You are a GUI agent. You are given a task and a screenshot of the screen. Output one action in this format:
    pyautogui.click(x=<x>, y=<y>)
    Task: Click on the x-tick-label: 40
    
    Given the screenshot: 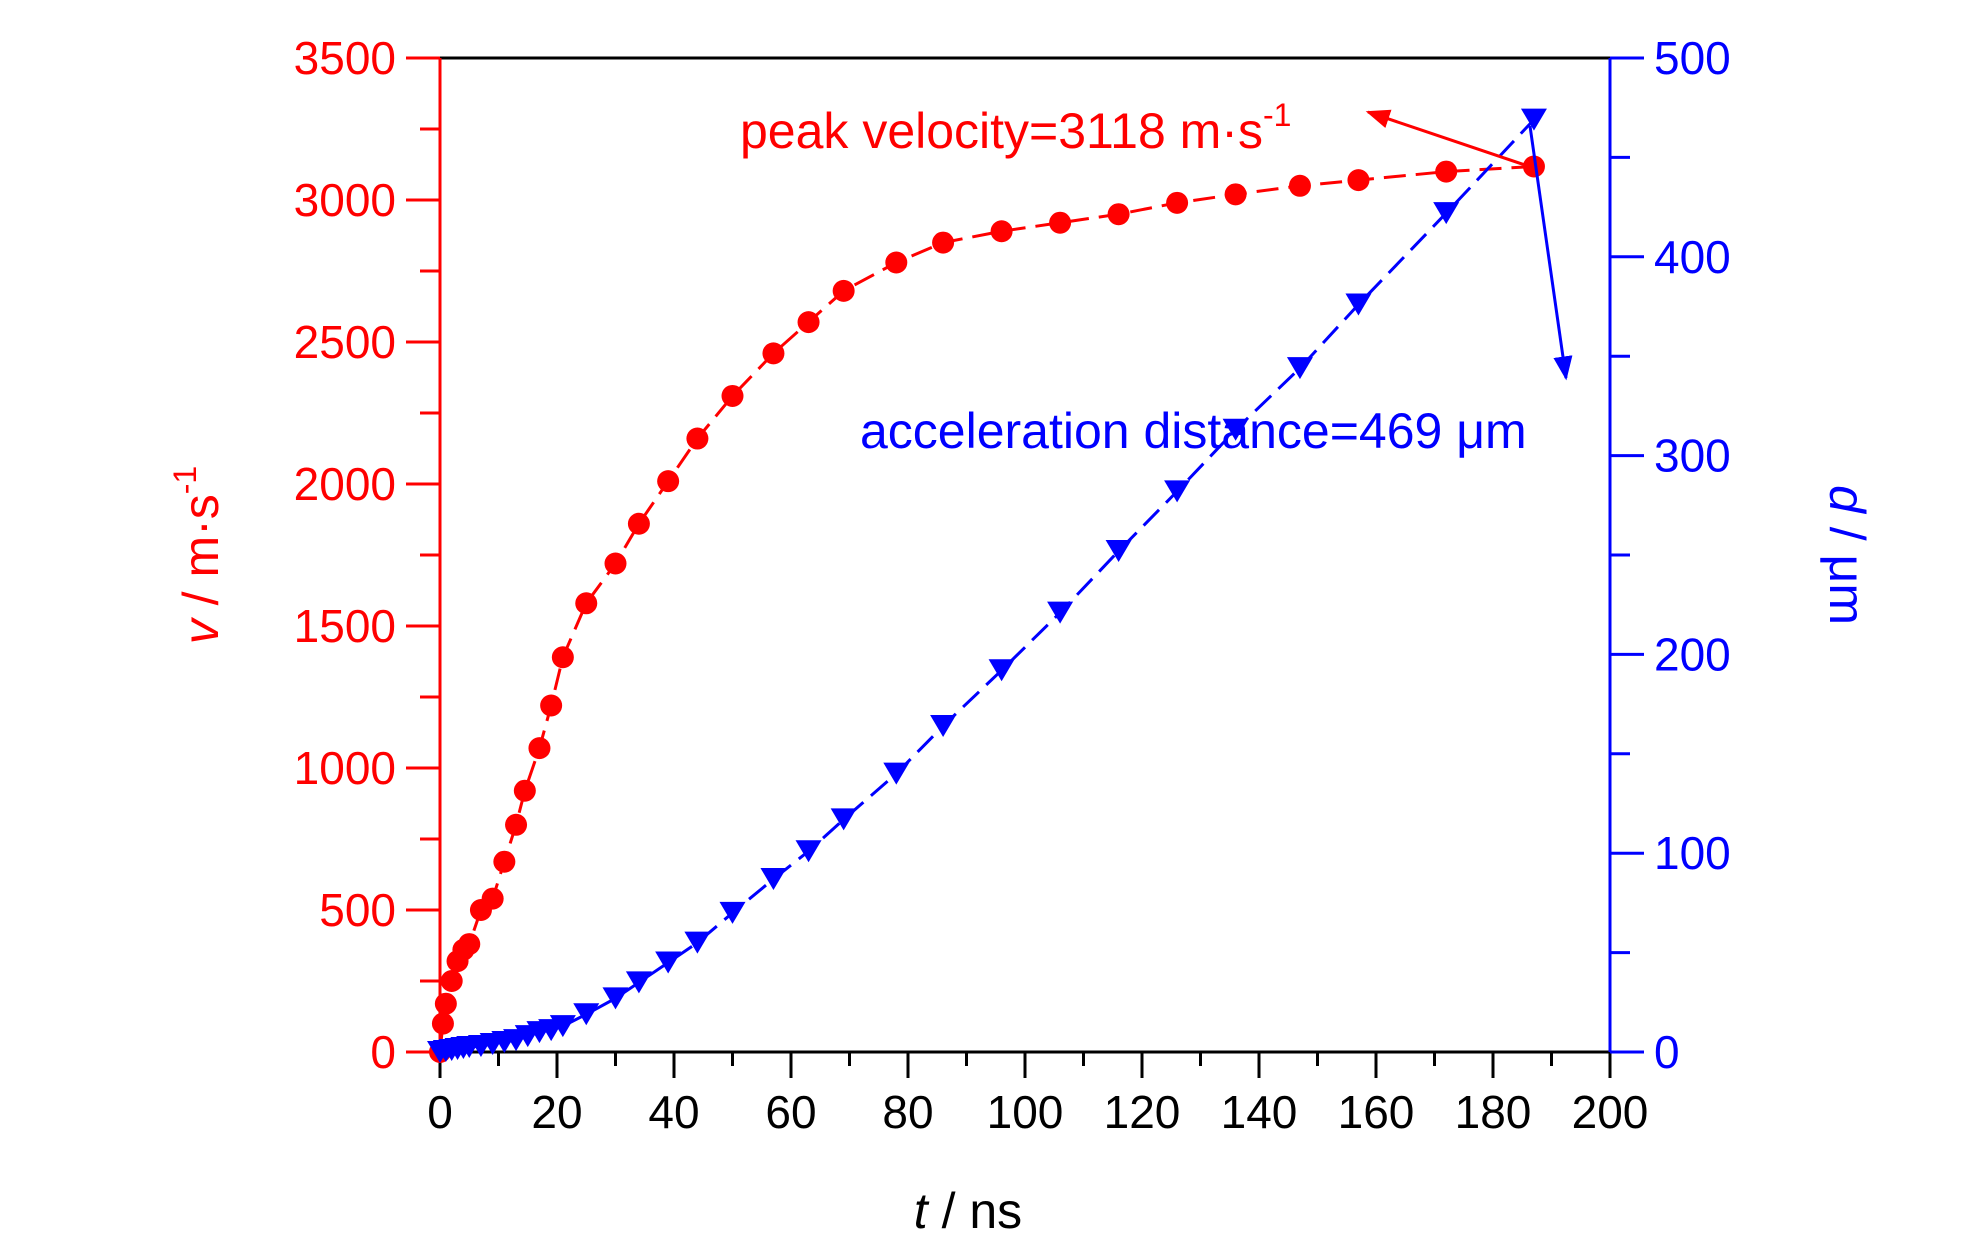 What is the action you would take?
    pyautogui.click(x=673, y=1112)
    